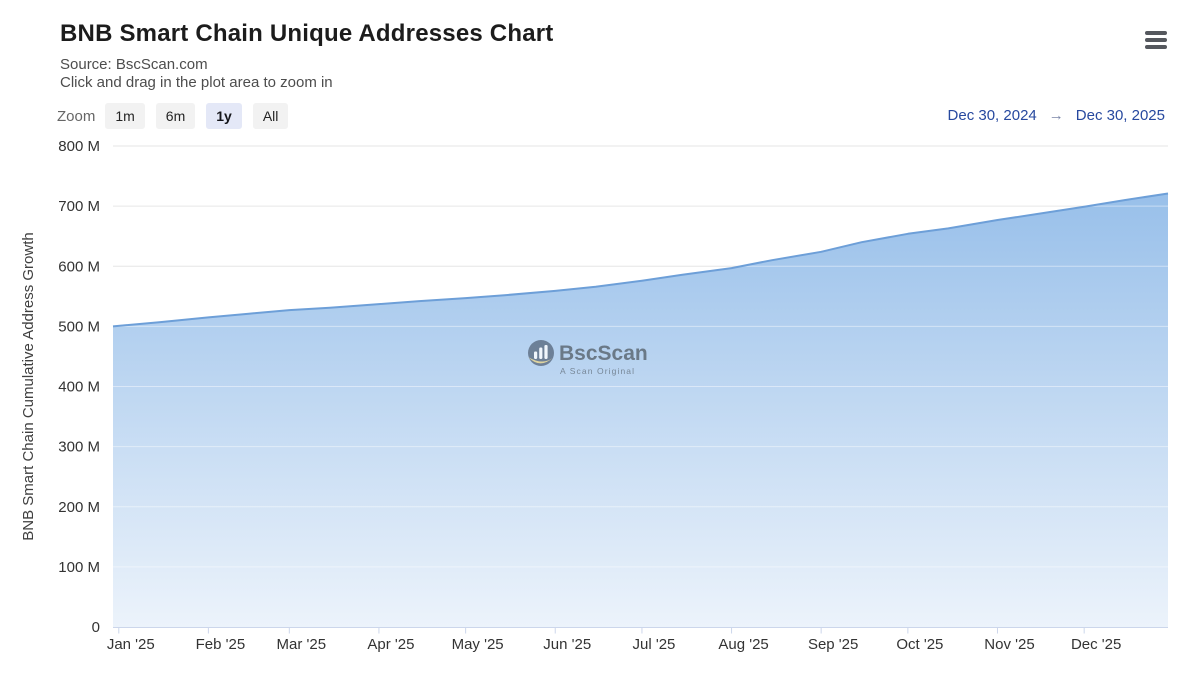  Describe the element at coordinates (1096, 644) in the screenshot. I see `x-axis-tick-label: Dec '25` at that location.